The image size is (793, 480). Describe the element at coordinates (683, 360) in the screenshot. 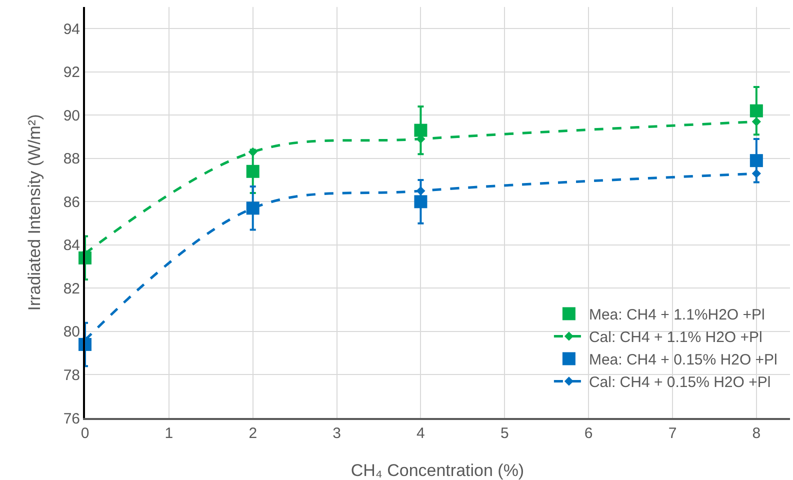

I see `legend-label: Mea: CH4 + 0.15% H2O +Pl` at that location.